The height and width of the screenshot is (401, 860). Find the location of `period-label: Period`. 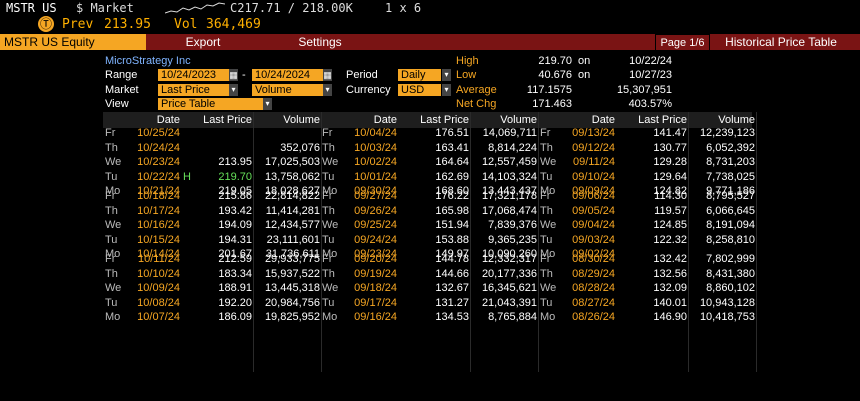

period-label: Period is located at coordinates (362, 75).